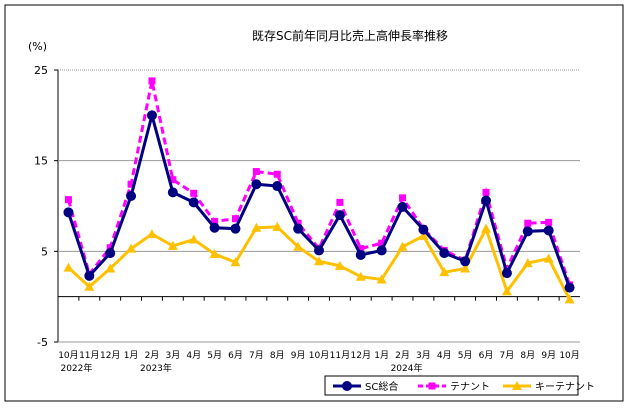 The height and width of the screenshot is (412, 629). I want to click on x-year-label: 2022年, so click(76, 368).